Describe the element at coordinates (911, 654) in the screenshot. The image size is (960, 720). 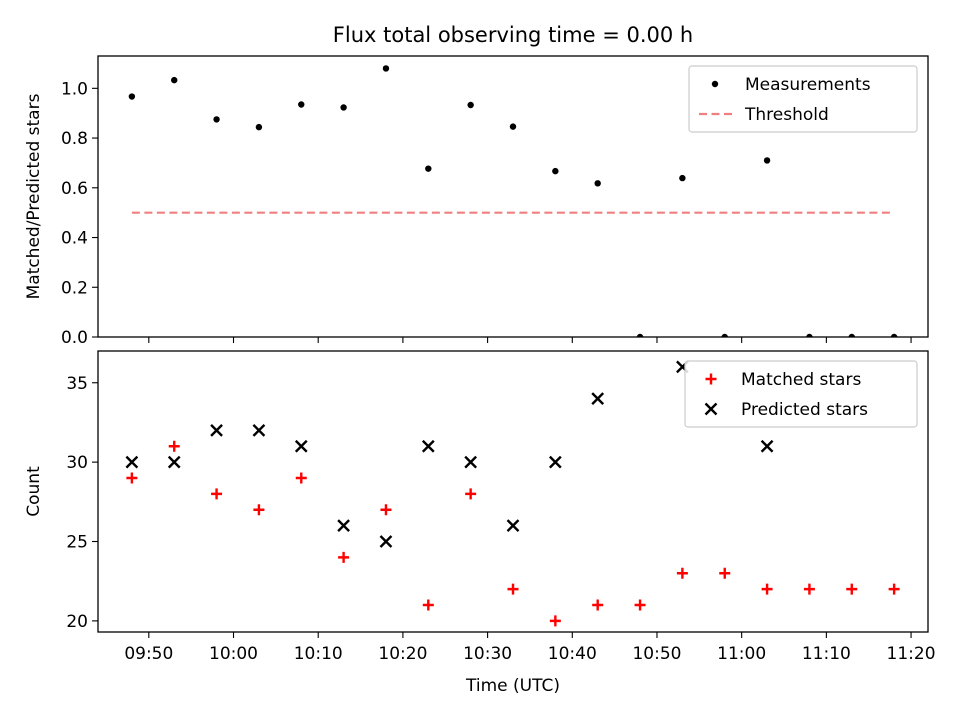
I see `x-tick-label: 11:20` at that location.